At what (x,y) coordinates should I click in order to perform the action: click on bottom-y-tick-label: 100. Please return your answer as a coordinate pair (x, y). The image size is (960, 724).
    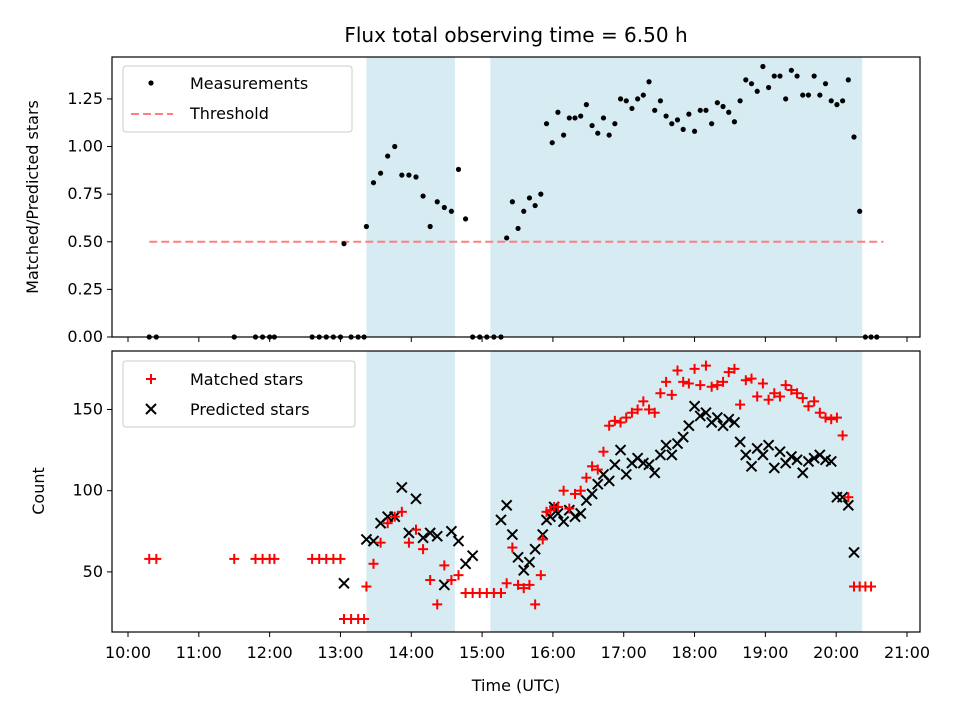
    Looking at the image, I should click on (87, 490).